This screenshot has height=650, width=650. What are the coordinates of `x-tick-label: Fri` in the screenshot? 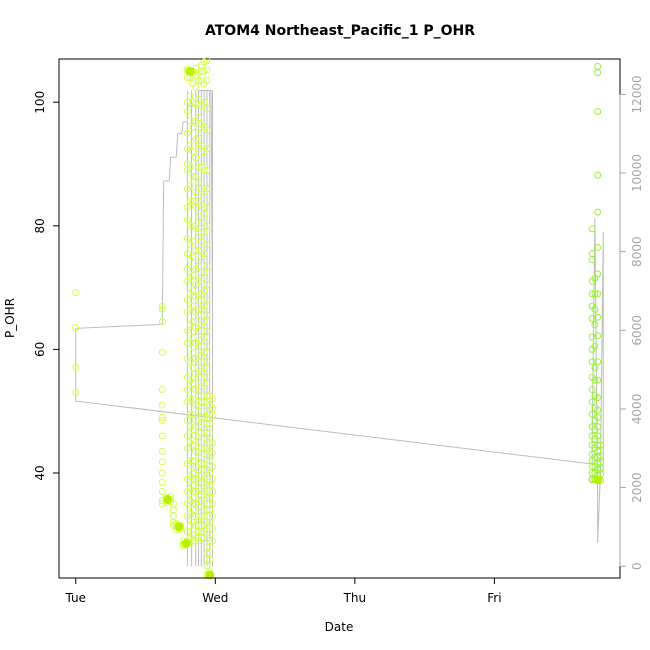 It's located at (494, 598).